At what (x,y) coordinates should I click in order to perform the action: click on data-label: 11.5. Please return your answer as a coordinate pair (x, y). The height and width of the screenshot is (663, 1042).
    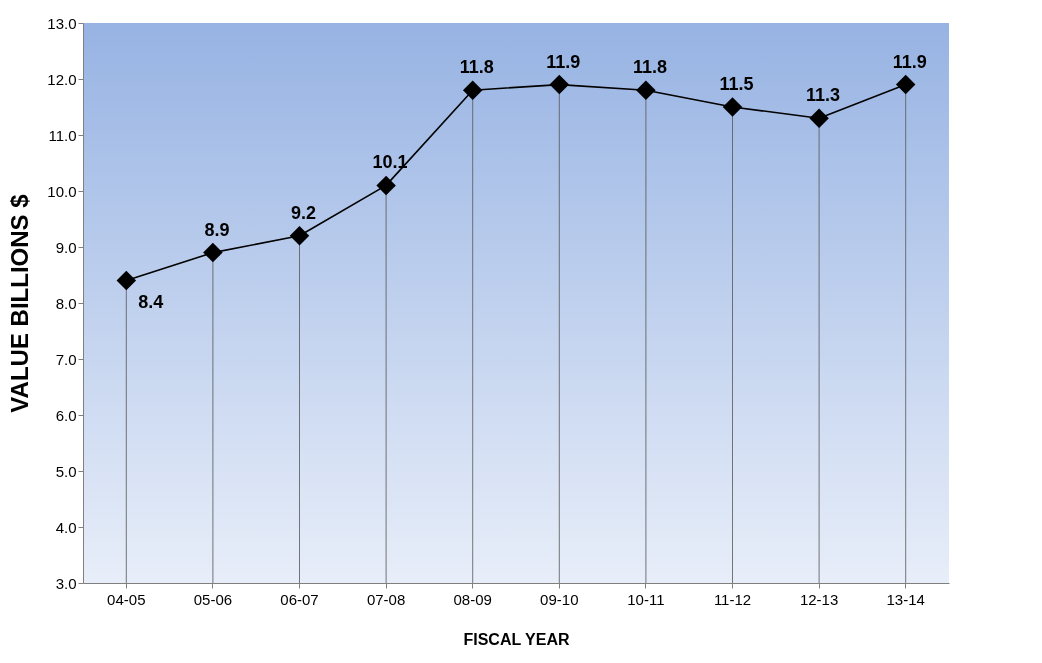
    Looking at the image, I should click on (736, 84).